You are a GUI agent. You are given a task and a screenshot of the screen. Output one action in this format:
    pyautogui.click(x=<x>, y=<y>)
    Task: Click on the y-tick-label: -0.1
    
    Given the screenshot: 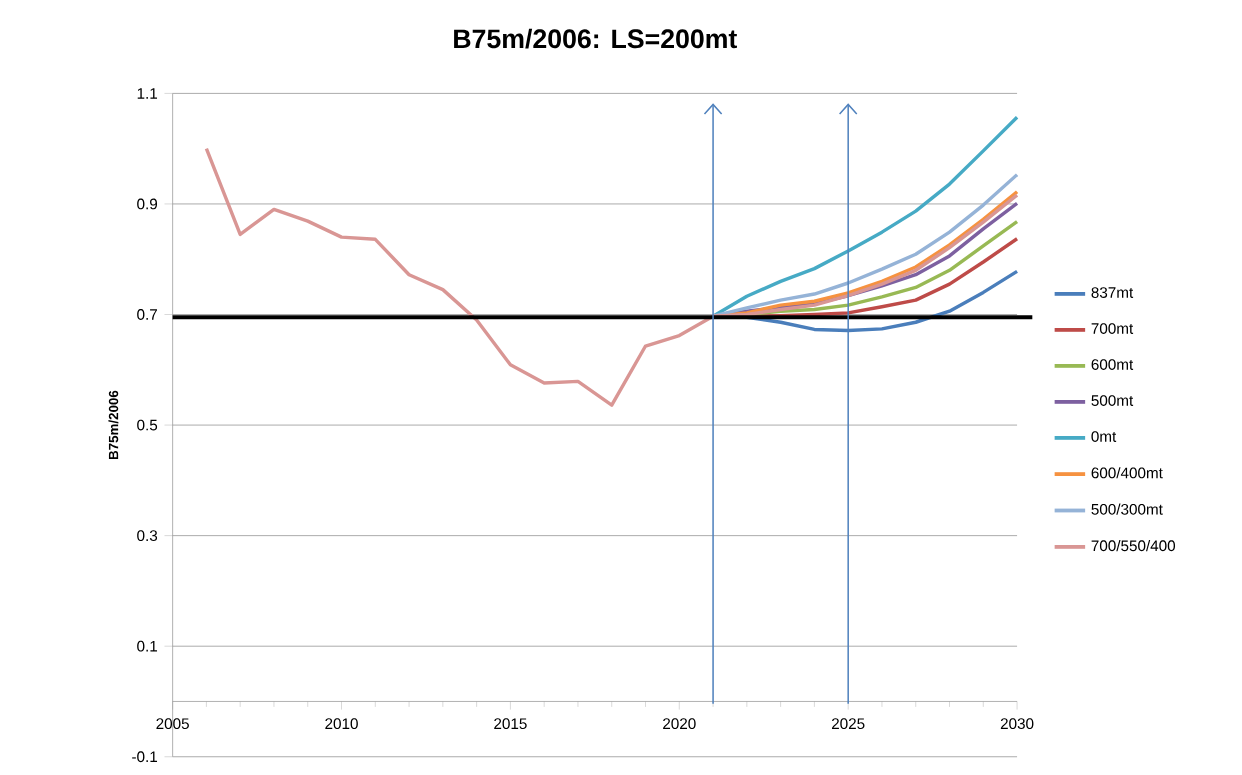 What is the action you would take?
    pyautogui.click(x=145, y=757)
    